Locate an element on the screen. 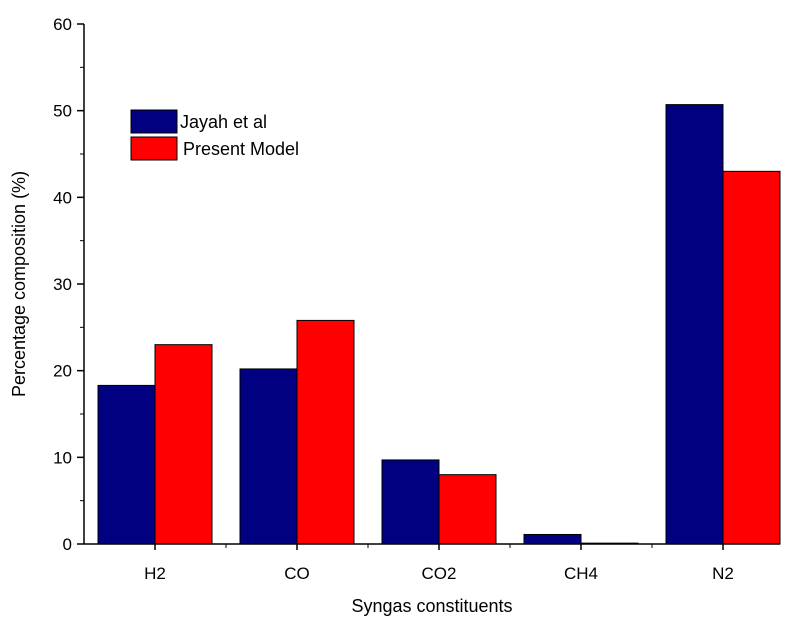 Image resolution: width=785 pixels, height=619 pixels. bar-co2-present-model is located at coordinates (467, 509).